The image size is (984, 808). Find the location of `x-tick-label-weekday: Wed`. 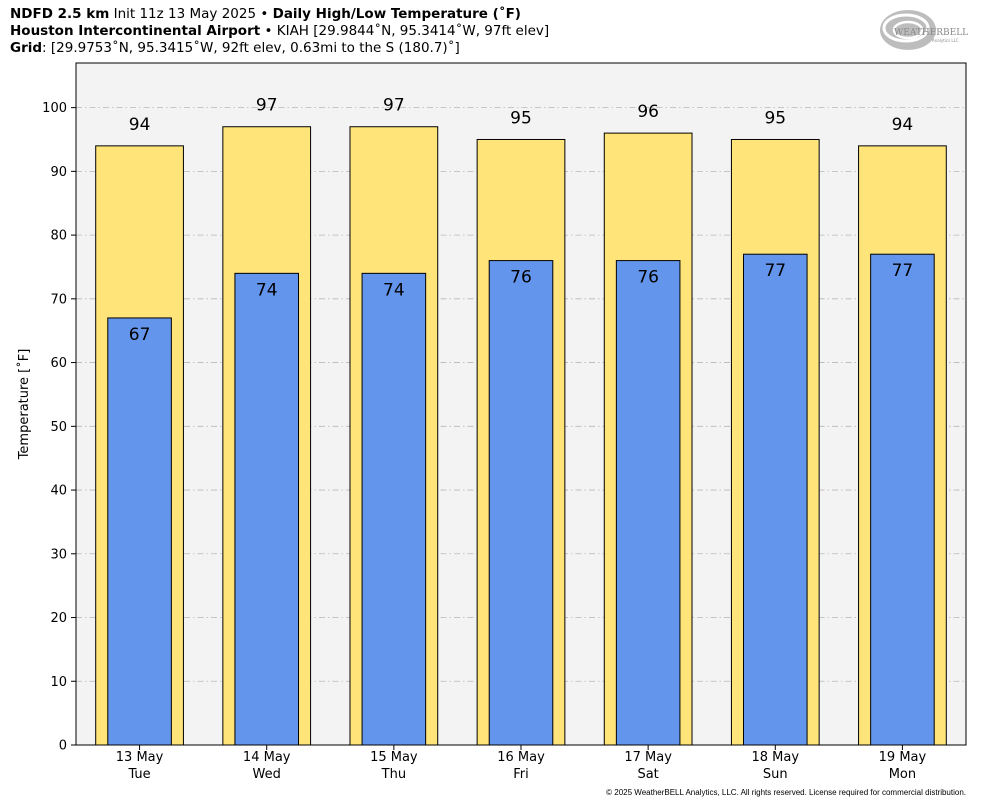

x-tick-label-weekday: Wed is located at coordinates (267, 774).